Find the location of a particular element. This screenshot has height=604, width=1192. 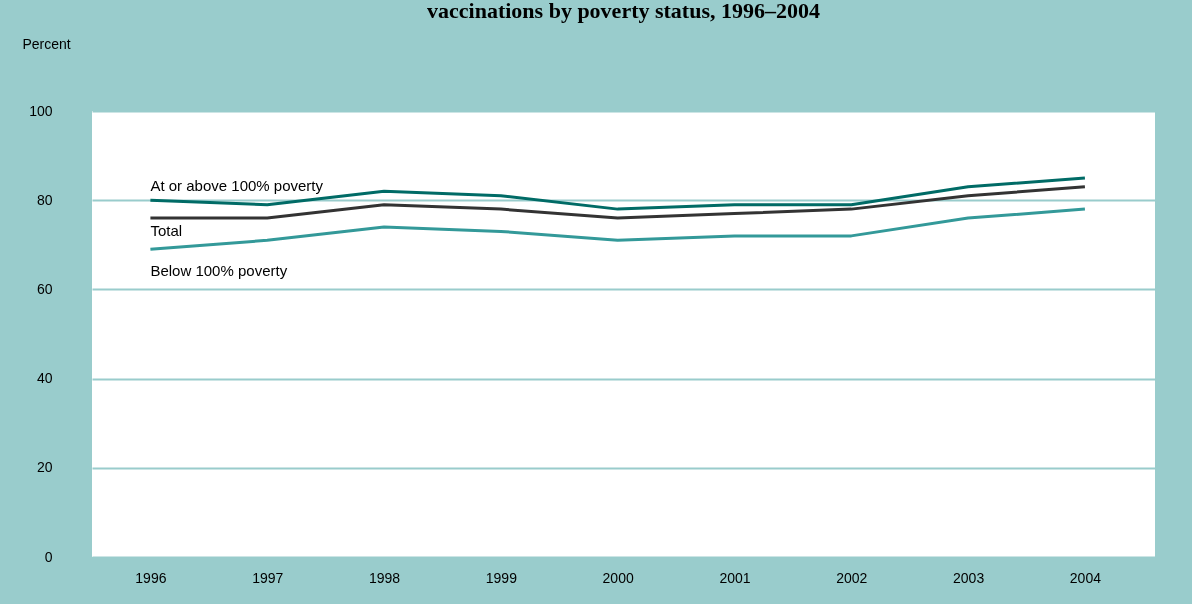

x-tick-label: 1999 is located at coordinates (501, 577).